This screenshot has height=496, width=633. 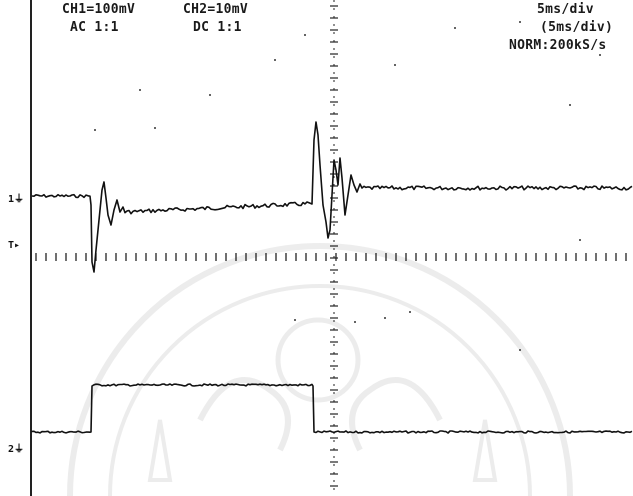 I want to click on trigger-level-axis, so click(x=331, y=257).